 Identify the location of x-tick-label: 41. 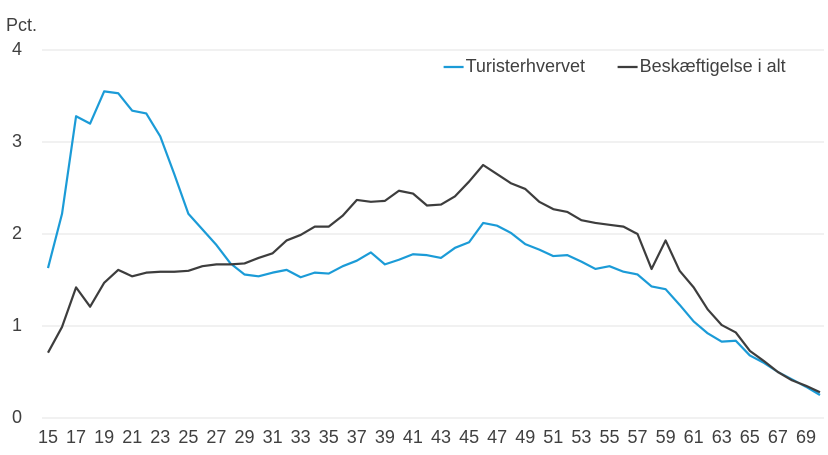
(413, 437).